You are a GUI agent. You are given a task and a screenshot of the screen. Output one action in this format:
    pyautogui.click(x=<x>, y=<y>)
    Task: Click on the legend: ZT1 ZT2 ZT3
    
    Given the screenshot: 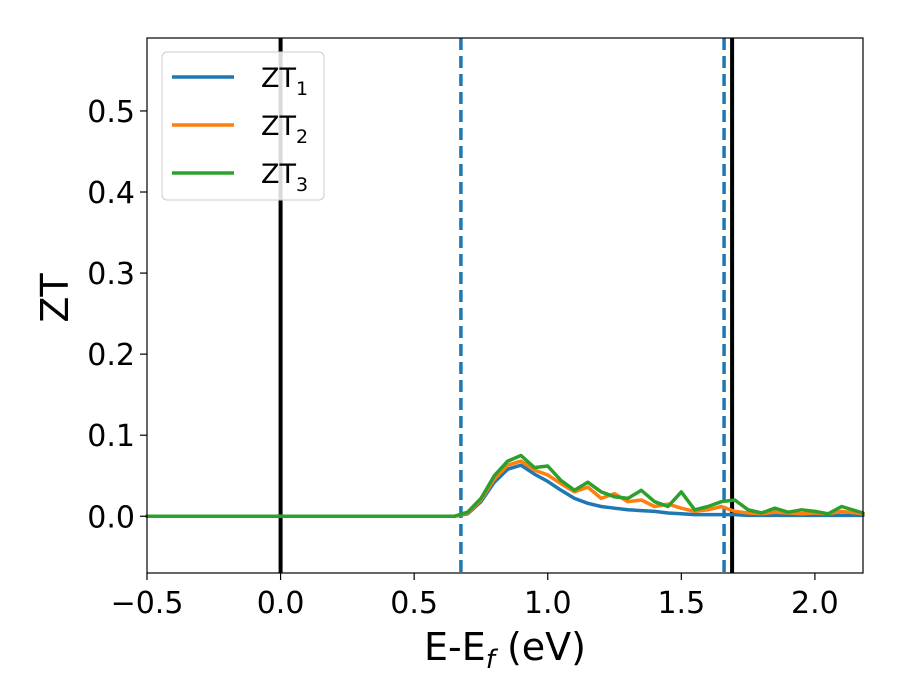 What is the action you would take?
    pyautogui.click(x=243, y=126)
    